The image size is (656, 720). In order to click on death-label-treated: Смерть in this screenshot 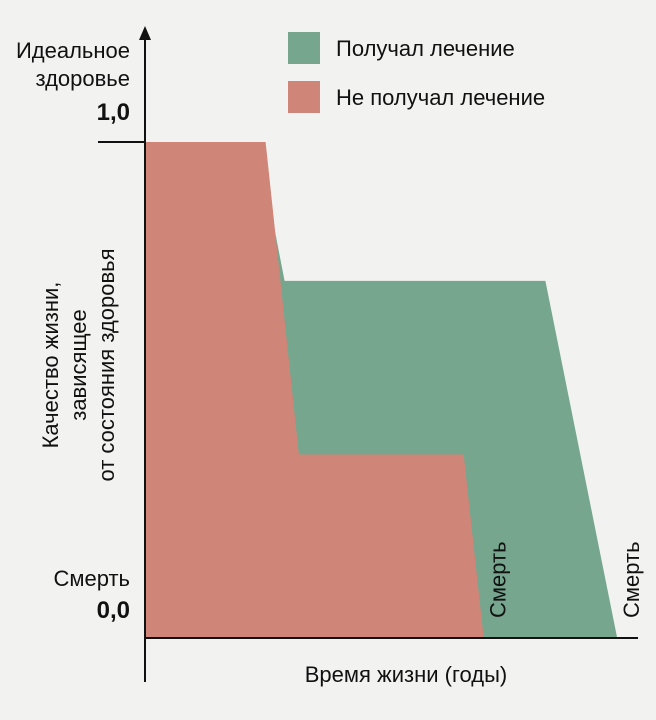, I will do `click(631, 579)`.